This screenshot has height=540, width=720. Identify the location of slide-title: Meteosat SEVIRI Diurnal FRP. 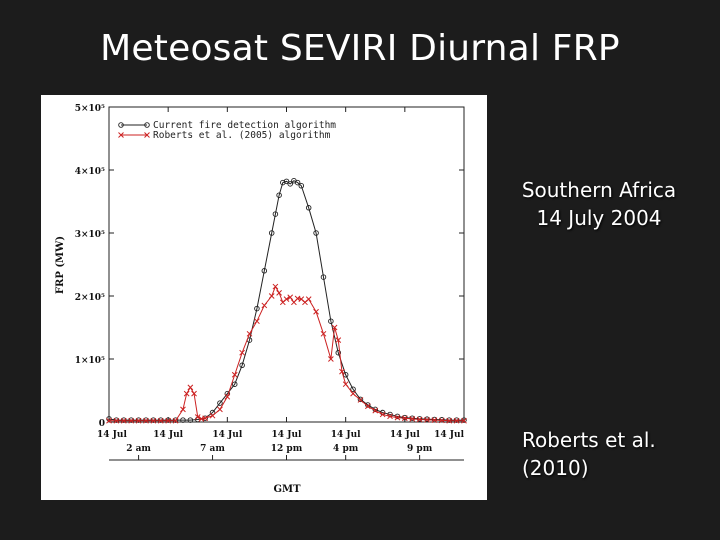
(360, 48).